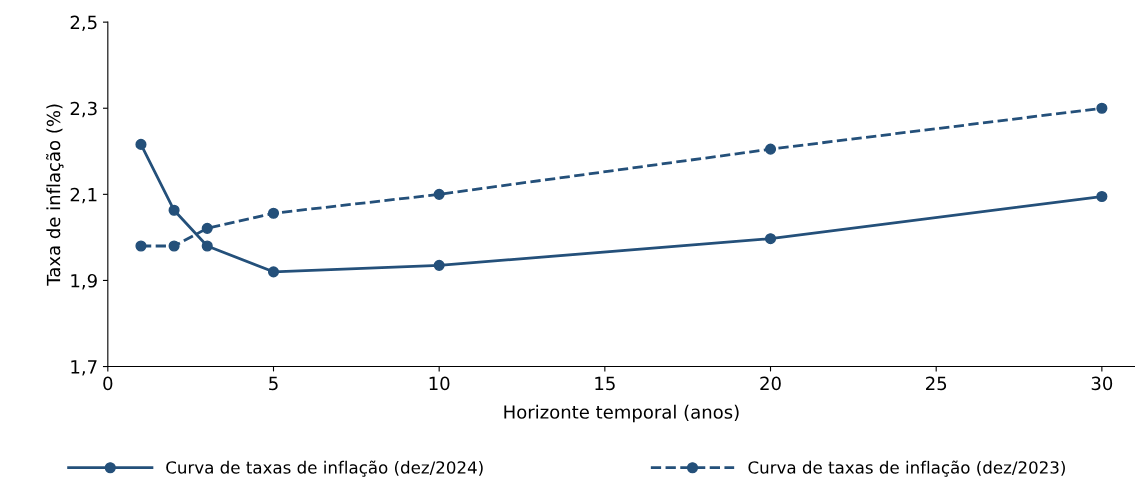 The image size is (1135, 492). I want to click on y-tick-label: 2,3, so click(83, 109).